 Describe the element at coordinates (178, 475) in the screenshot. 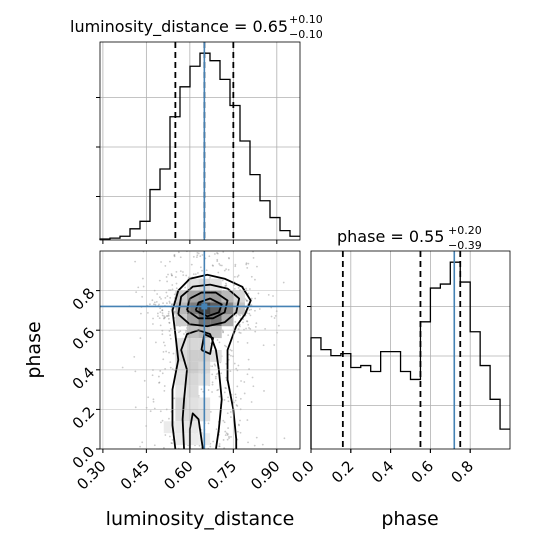

I see `joint-xtick-label-2: 0.60` at that location.